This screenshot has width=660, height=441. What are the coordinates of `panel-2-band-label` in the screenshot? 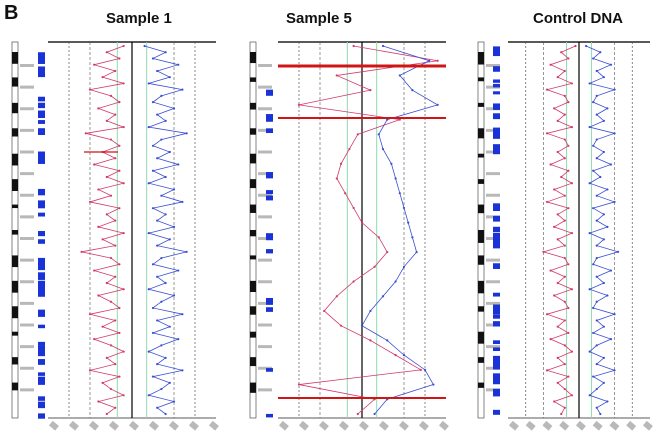 It's located at (265, 325).